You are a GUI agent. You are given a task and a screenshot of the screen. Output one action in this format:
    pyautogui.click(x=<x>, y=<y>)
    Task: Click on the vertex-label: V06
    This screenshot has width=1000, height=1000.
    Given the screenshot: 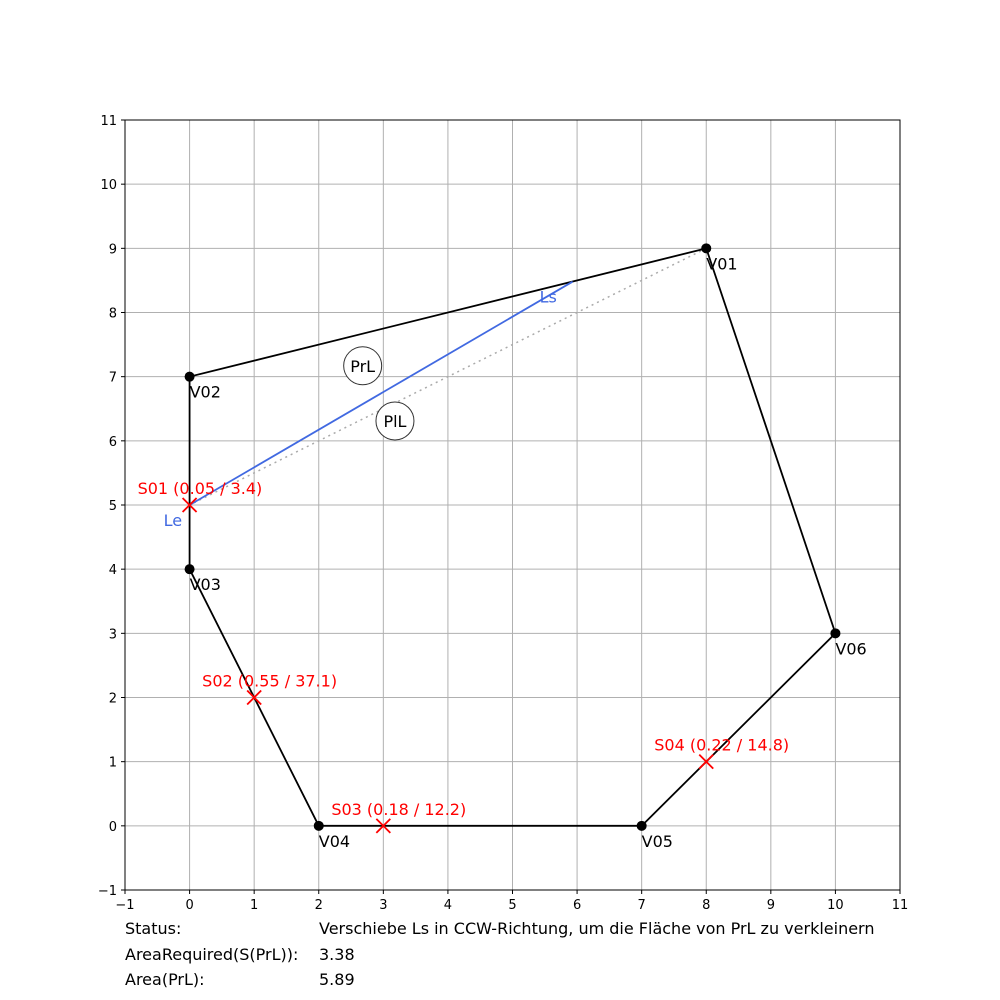 What is the action you would take?
    pyautogui.click(x=850, y=648)
    